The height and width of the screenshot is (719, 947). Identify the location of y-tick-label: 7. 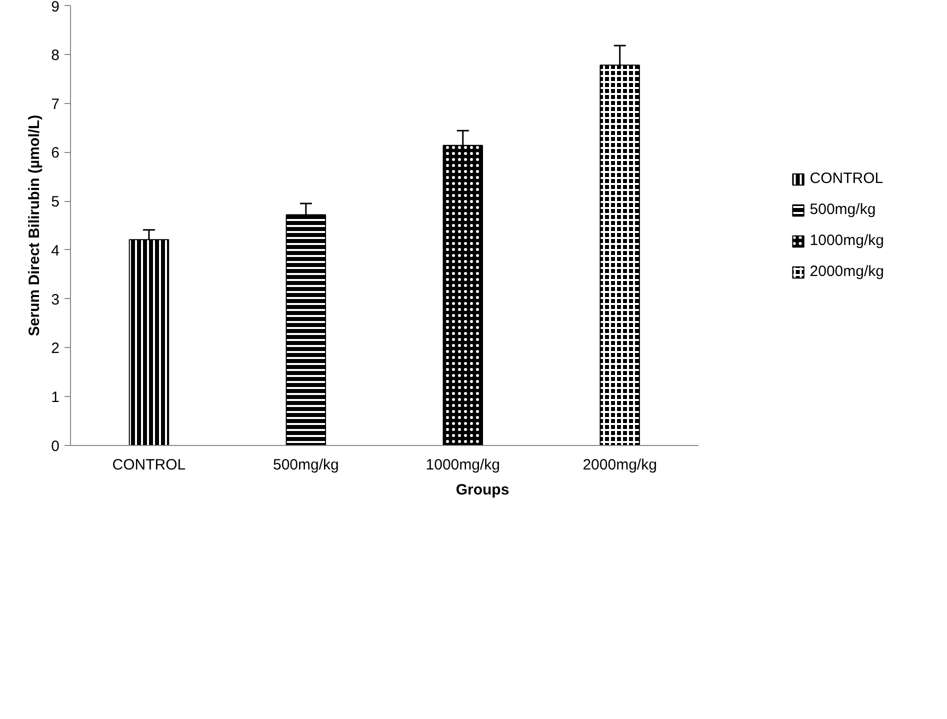
(55, 104).